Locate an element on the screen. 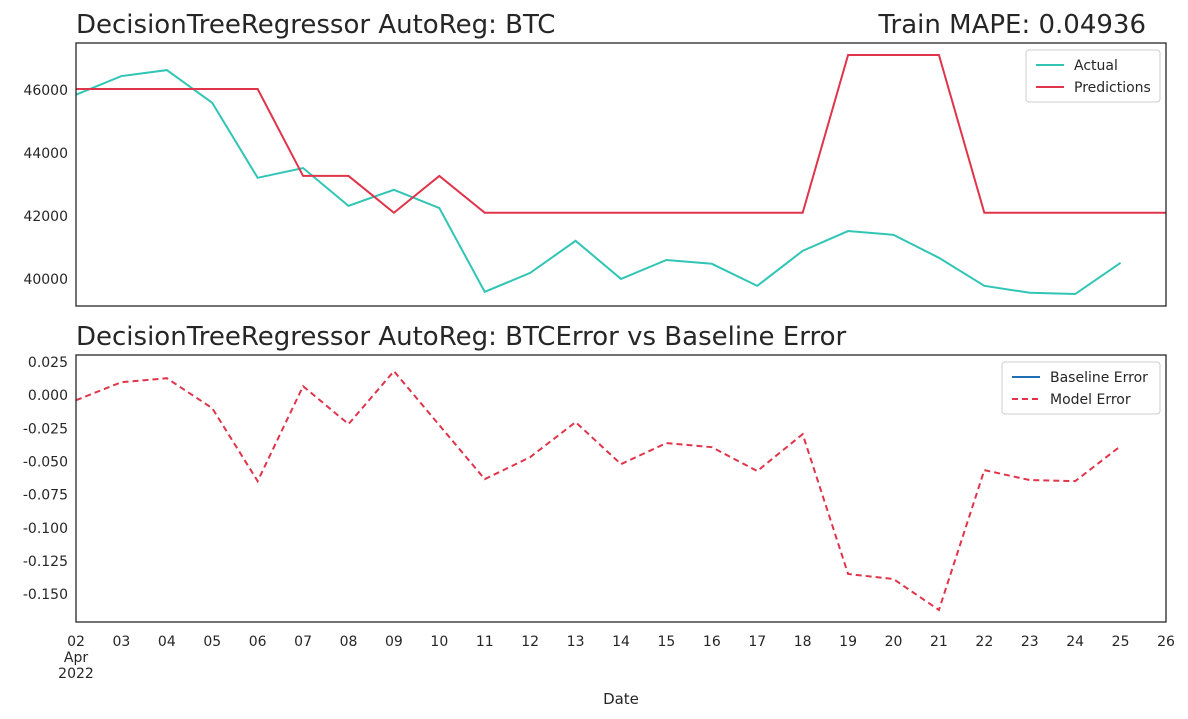  x-tick-label: 13 is located at coordinates (575, 642).